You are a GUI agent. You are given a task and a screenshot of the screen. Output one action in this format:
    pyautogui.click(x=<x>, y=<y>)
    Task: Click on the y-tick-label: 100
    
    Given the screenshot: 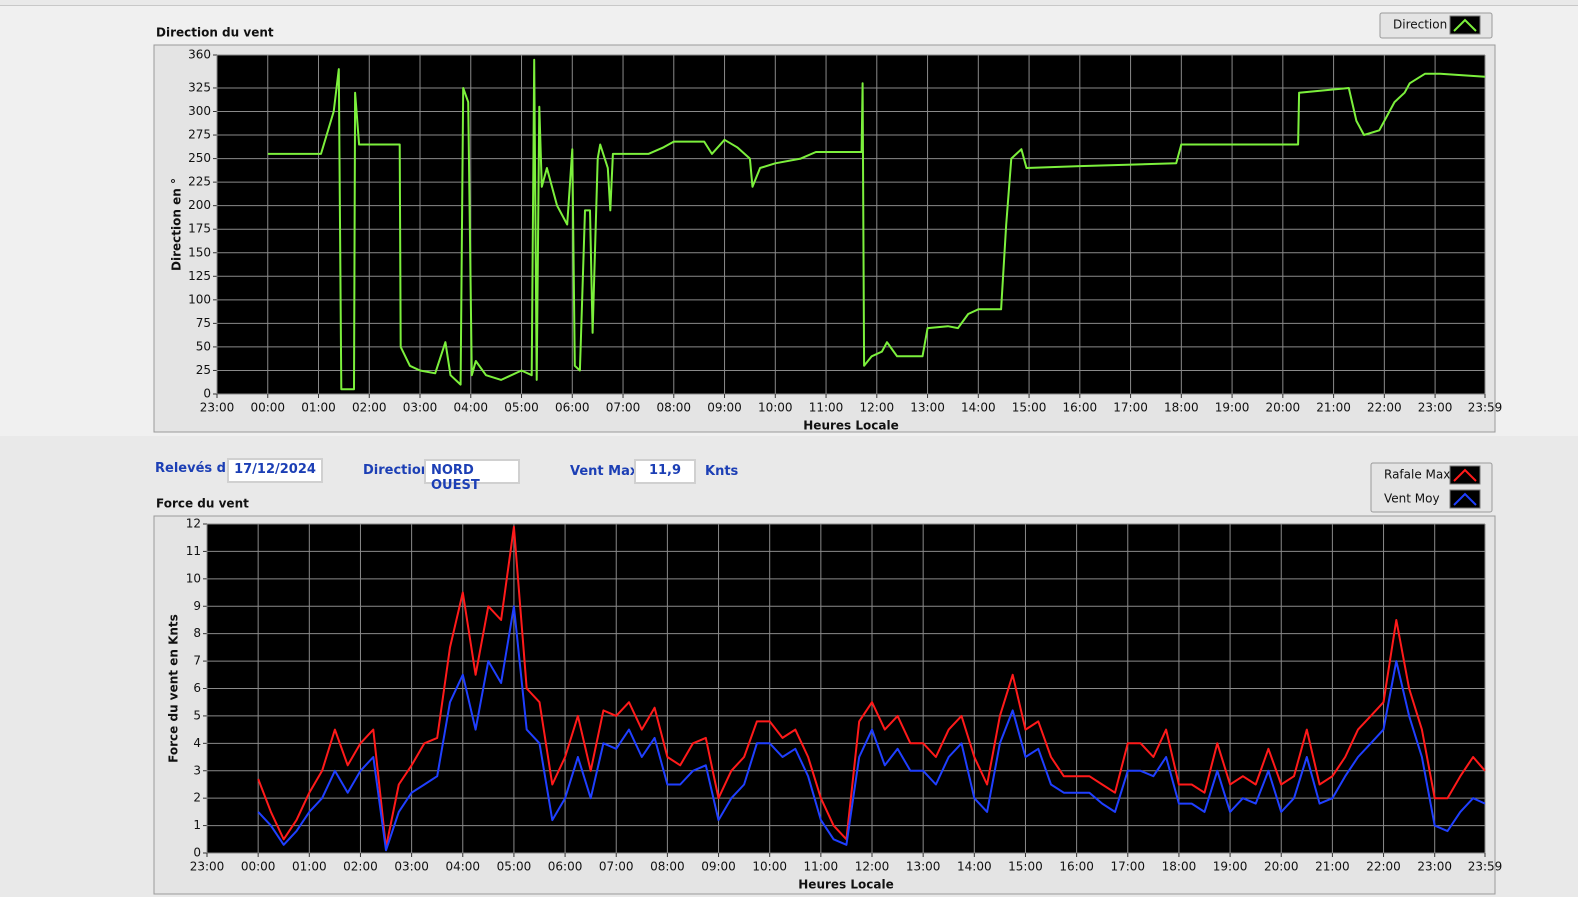 What is the action you would take?
    pyautogui.click(x=199, y=299)
    